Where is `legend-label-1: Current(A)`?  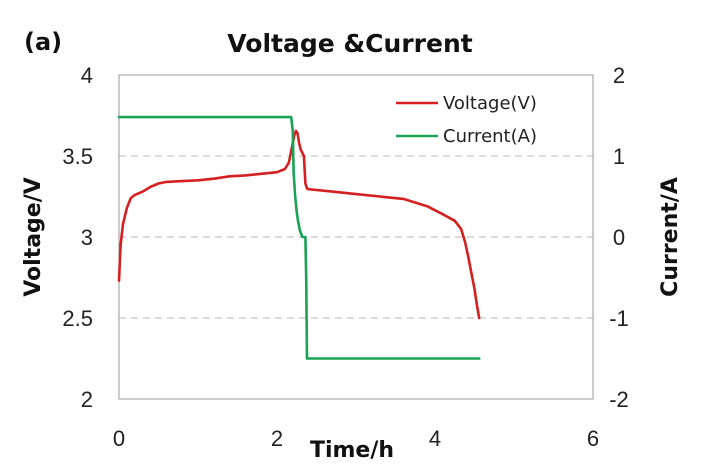
legend-label-1: Current(A) is located at coordinates (490, 136).